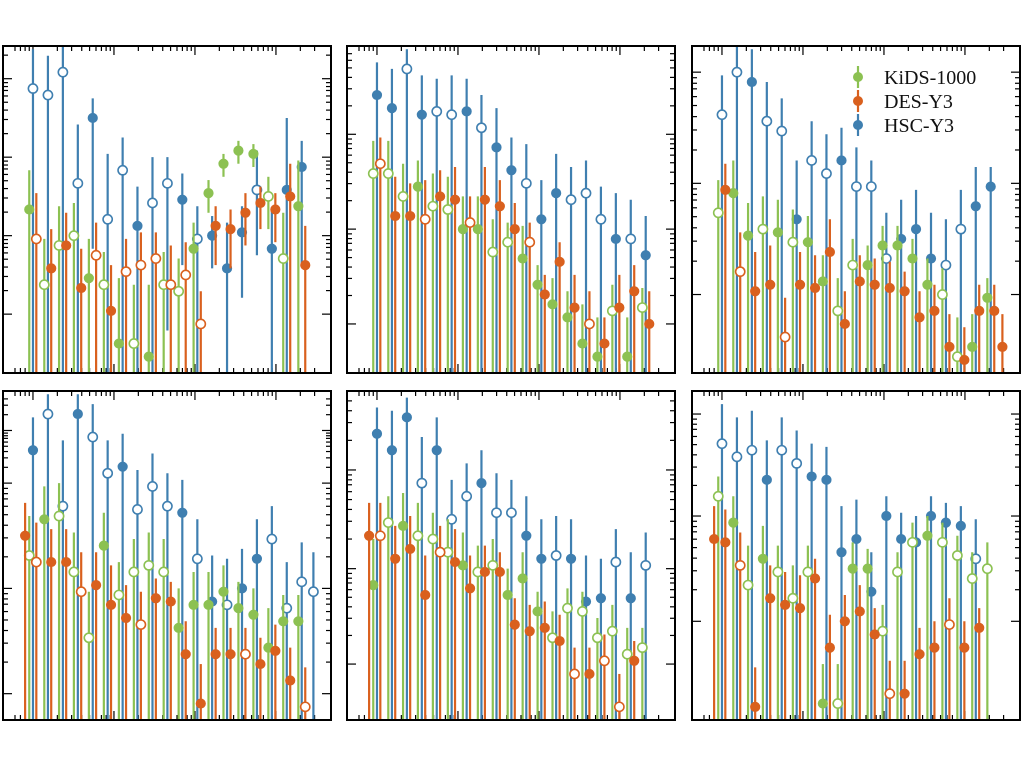 Image resolution: width=1024 pixels, height=768 pixels. I want to click on panel-1-frame, so click(167, 209).